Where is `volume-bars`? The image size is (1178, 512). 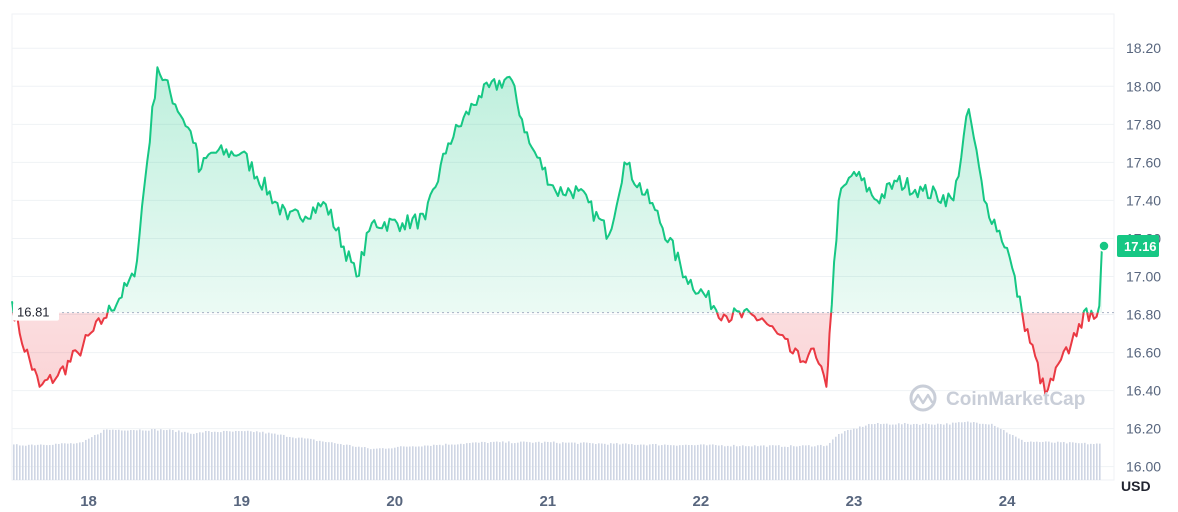 volume-bars is located at coordinates (557, 450).